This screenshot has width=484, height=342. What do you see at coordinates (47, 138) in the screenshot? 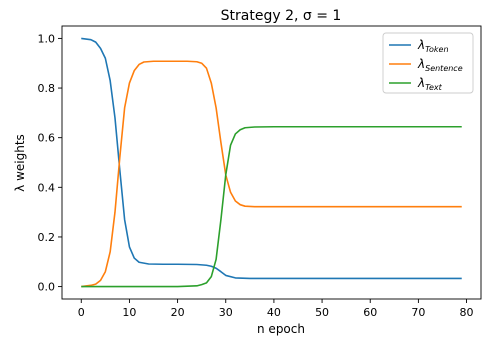
I see `y-tick-label: 0.6` at bounding box center [47, 138].